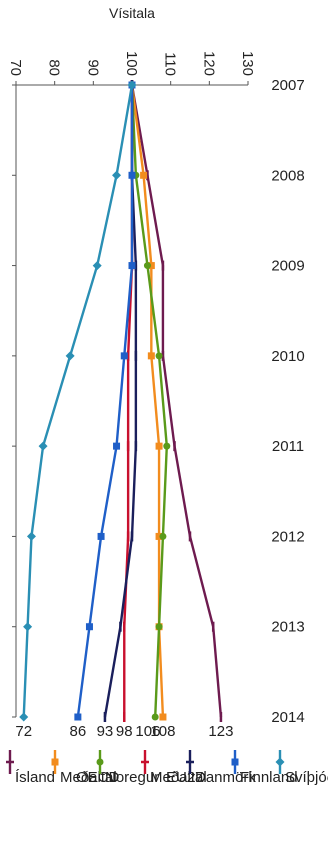  What do you see at coordinates (225, 777) in the screenshot?
I see `legend-label: Danmörk` at bounding box center [225, 777].